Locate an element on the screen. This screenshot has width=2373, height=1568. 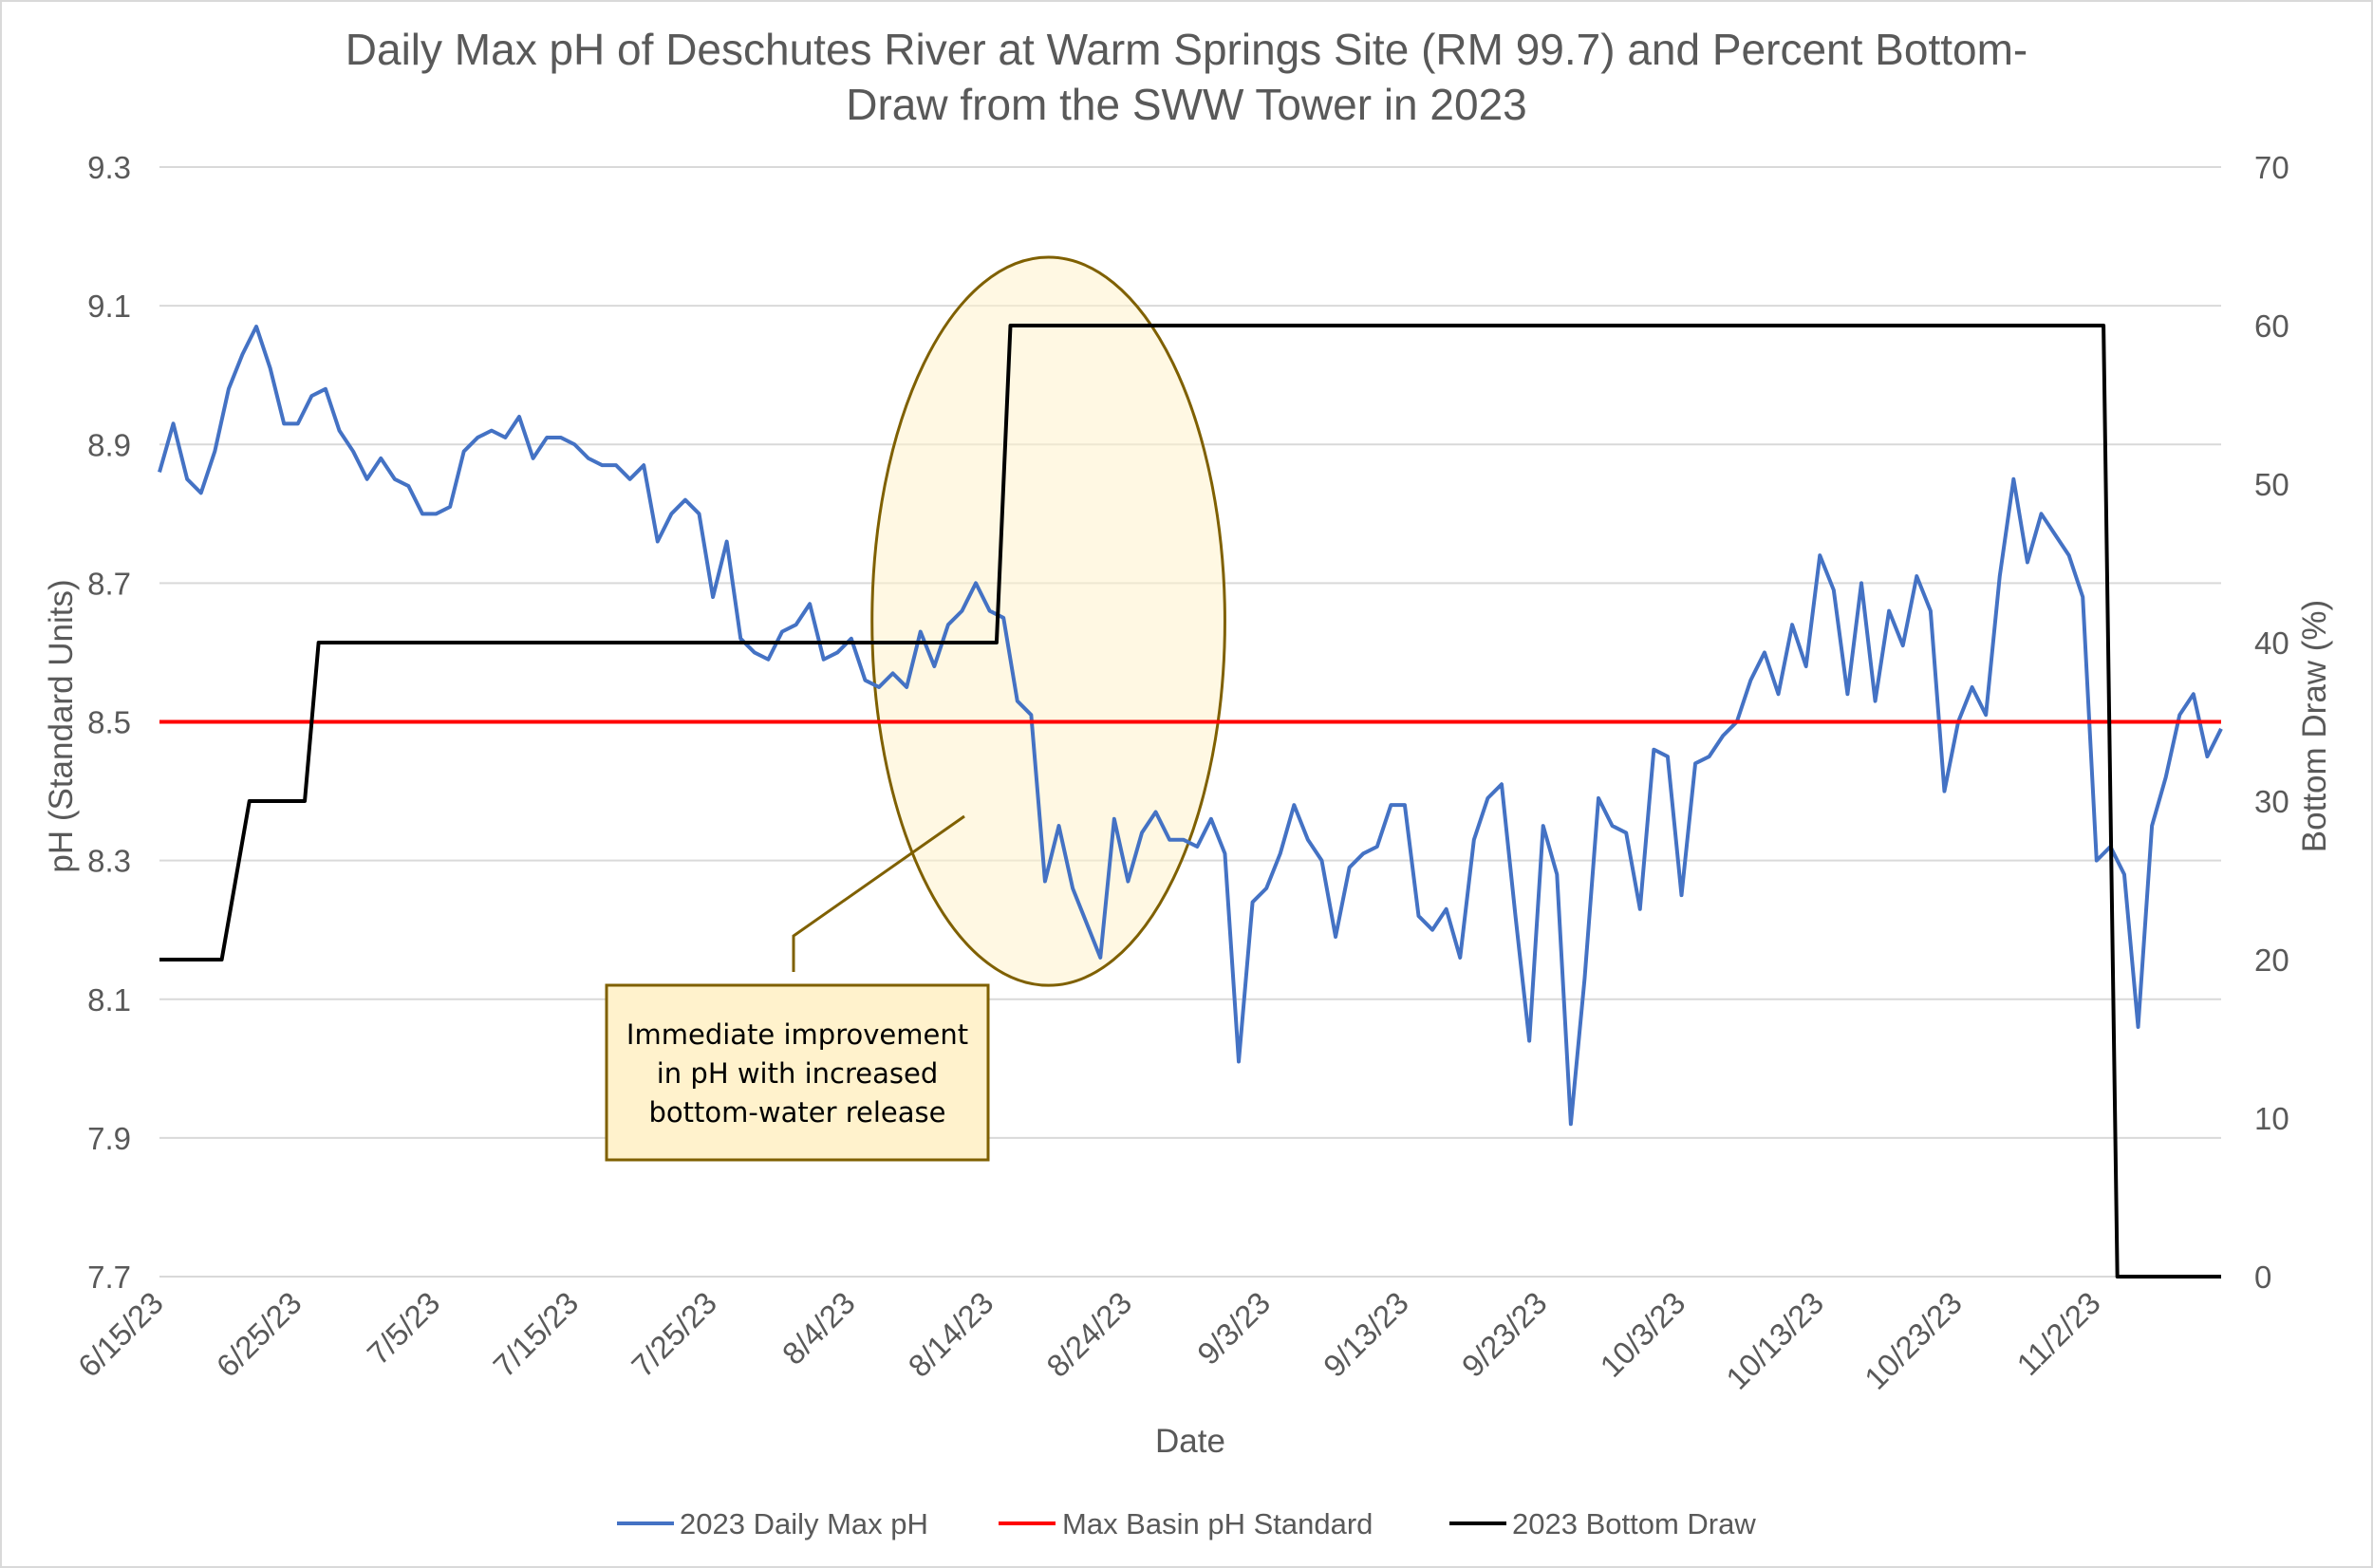
highlight-ellipse is located at coordinates (1048, 621).